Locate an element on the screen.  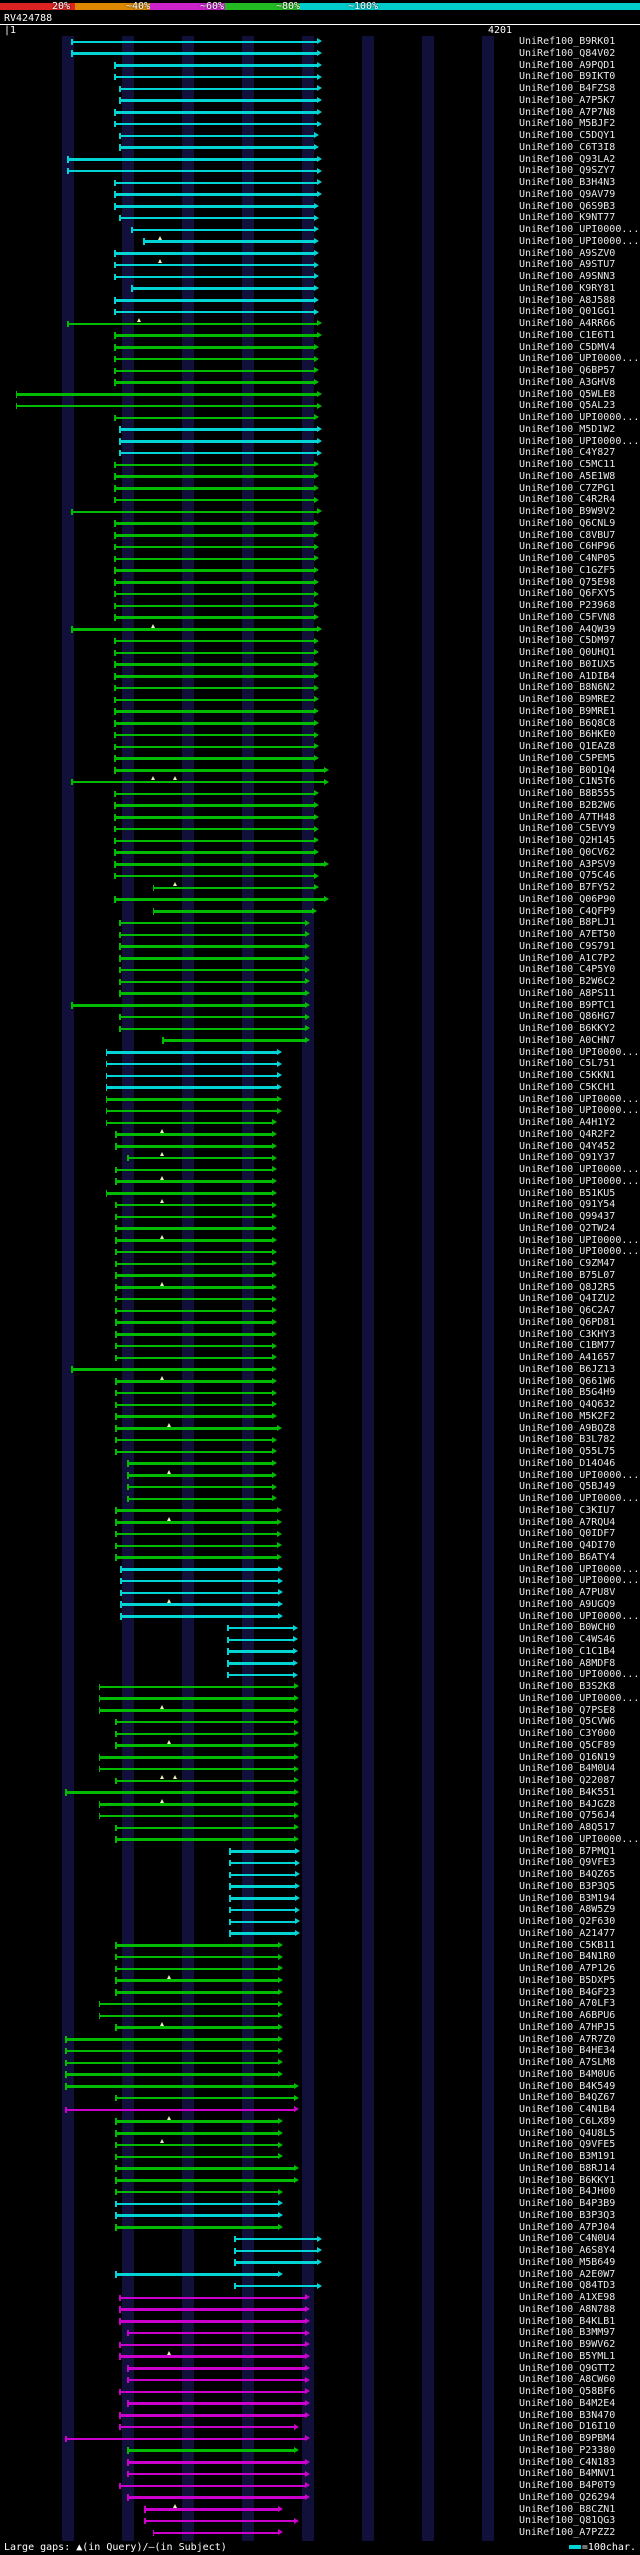
hit-label: UniRef100_Q4IZU2 is located at coordinates (567, 1299).